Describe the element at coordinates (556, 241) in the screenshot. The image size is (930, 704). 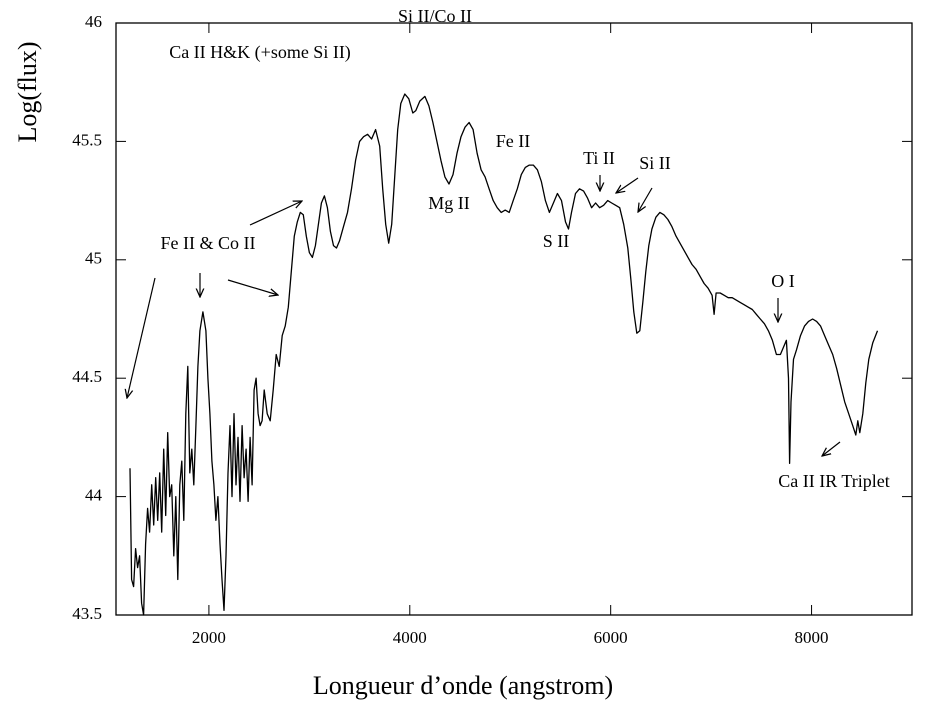
I see `annotation: S II` at that location.